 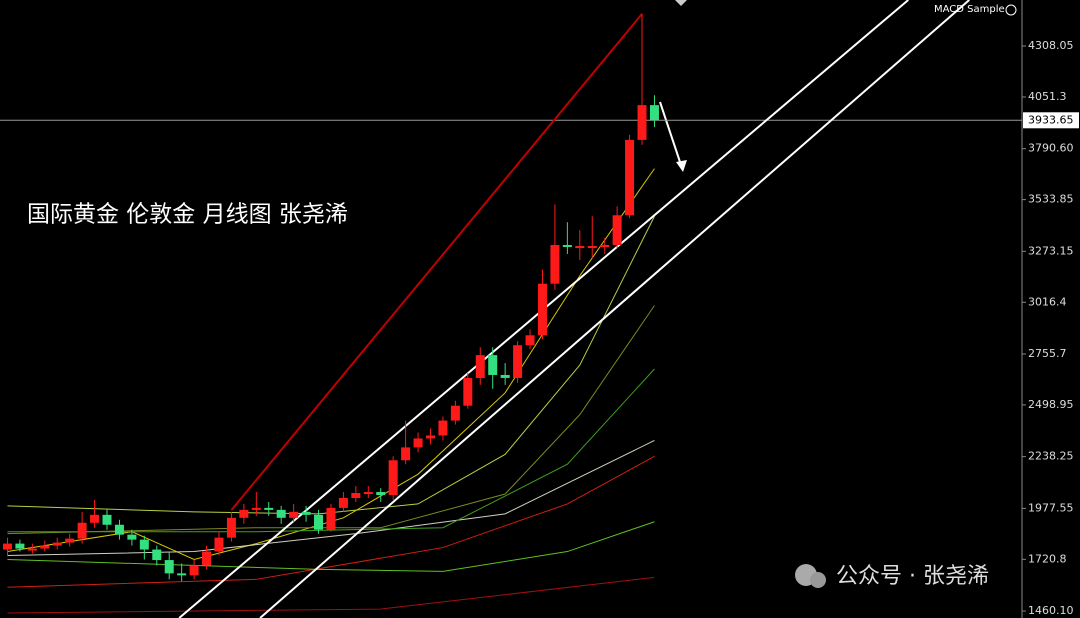 What do you see at coordinates (1051, 250) in the screenshot?
I see `y-tick-label: 3273.15` at bounding box center [1051, 250].